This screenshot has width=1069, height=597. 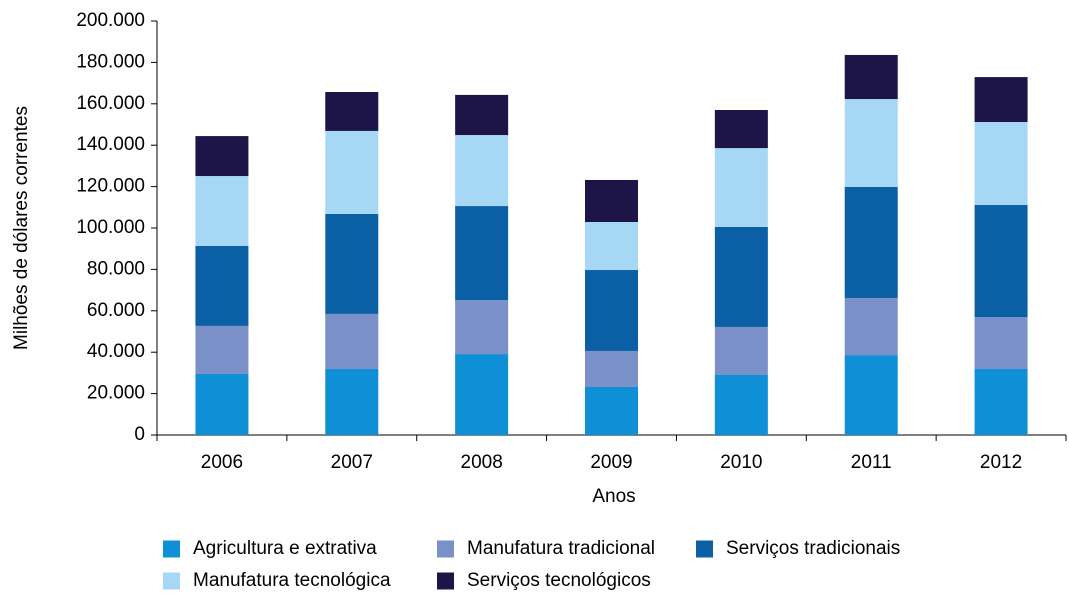 I want to click on x-tick-label: 2012, so click(x=1001, y=462).